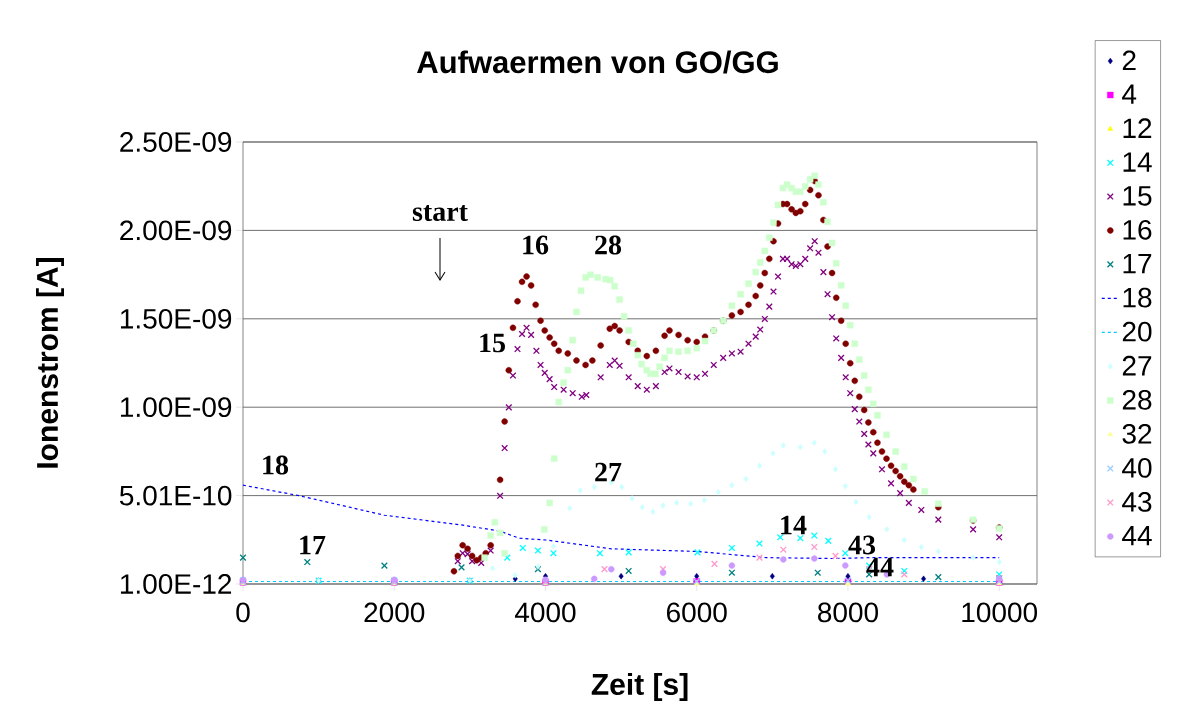 The image size is (1187, 724). Describe the element at coordinates (545, 612) in the screenshot. I see `x-tick-label: 4000` at that location.